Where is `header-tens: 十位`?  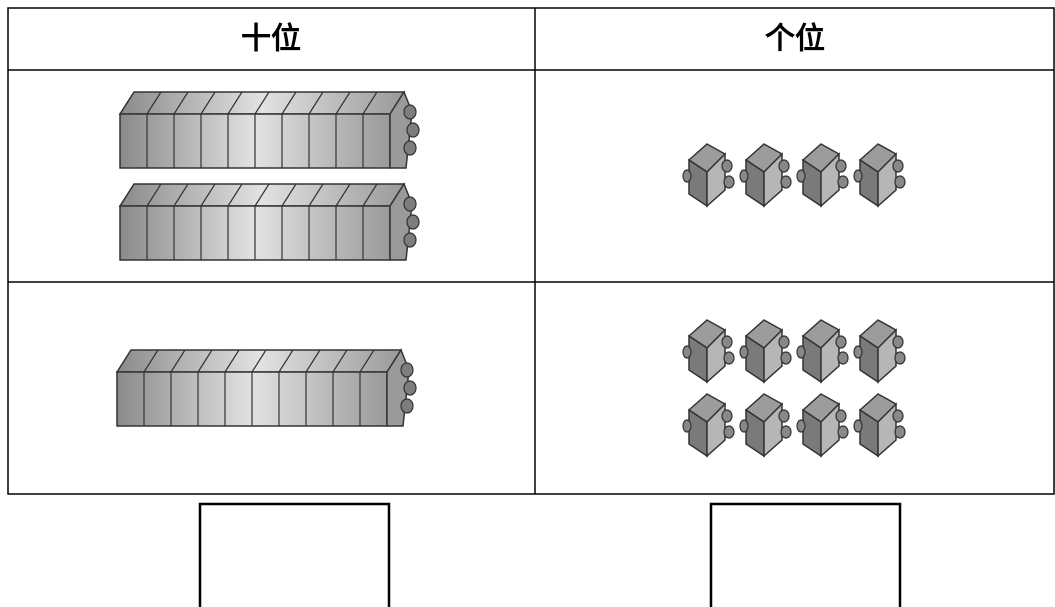
header-tens: 十位 is located at coordinates (271, 39).